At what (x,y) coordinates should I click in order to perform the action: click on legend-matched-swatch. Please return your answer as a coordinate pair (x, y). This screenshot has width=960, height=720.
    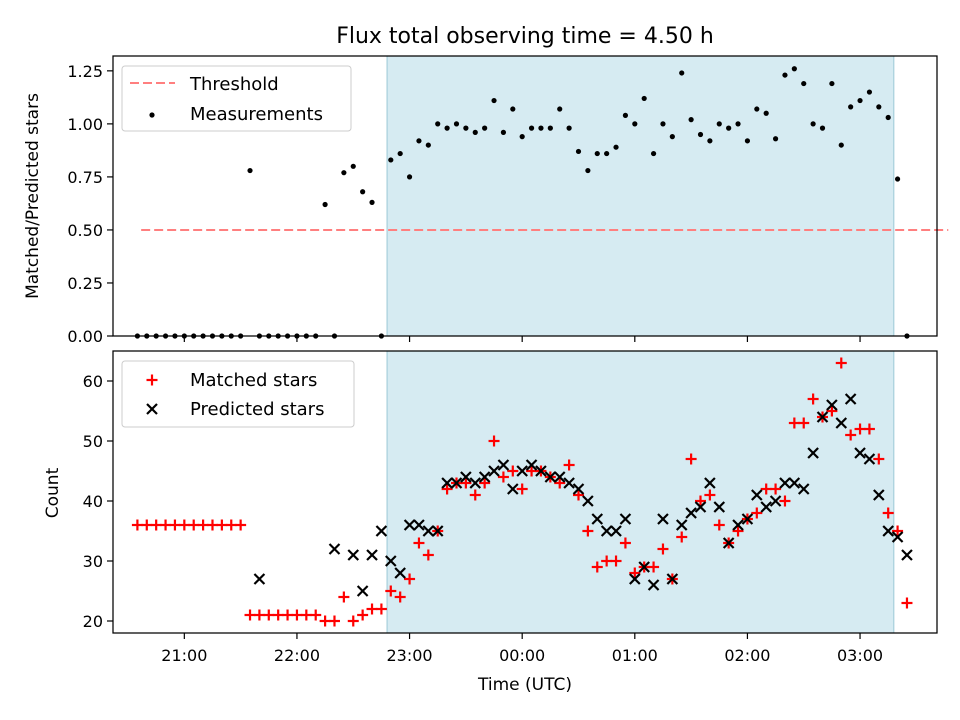
    Looking at the image, I should click on (152, 380).